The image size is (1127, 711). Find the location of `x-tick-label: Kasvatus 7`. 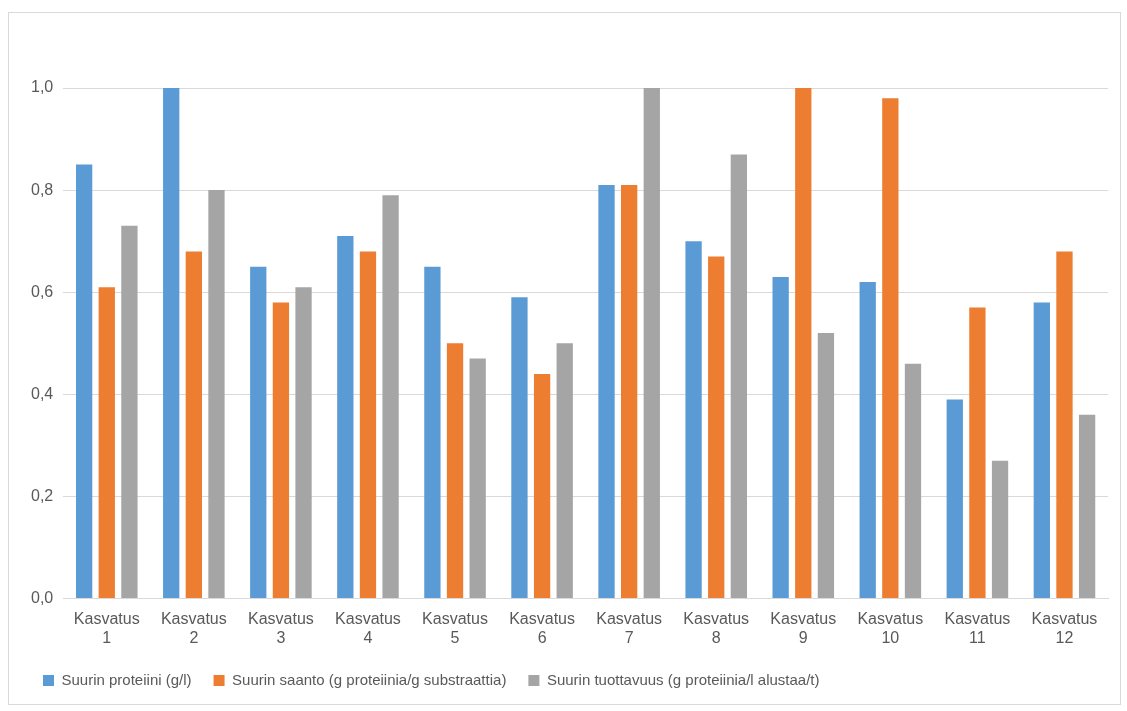

x-tick-label: Kasvatus 7 is located at coordinates (629, 627).